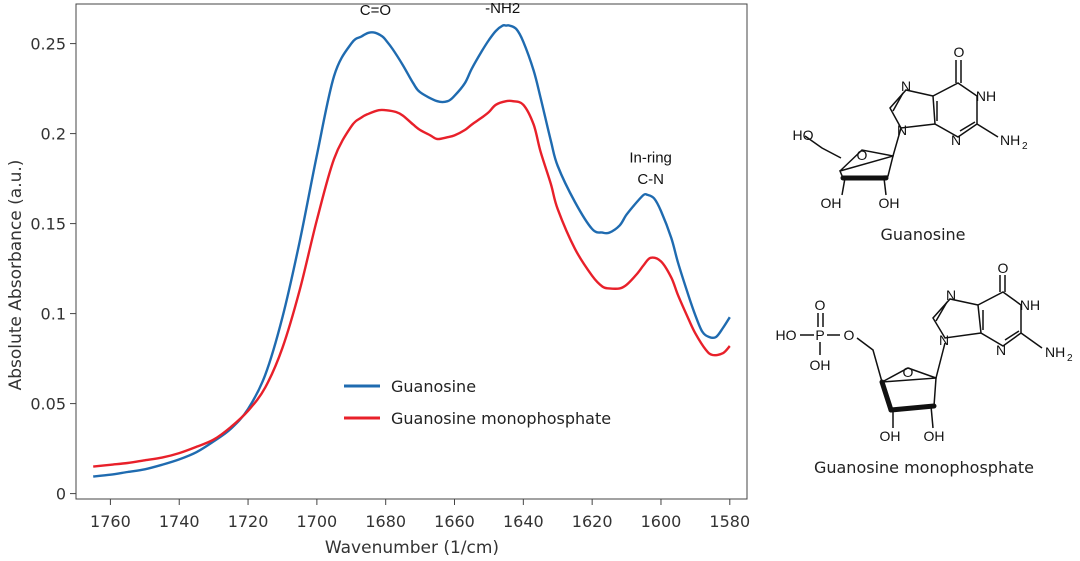 The width and height of the screenshot is (1080, 561). What do you see at coordinates (375, 10) in the screenshot?
I see `peak-annotation: C=O` at bounding box center [375, 10].